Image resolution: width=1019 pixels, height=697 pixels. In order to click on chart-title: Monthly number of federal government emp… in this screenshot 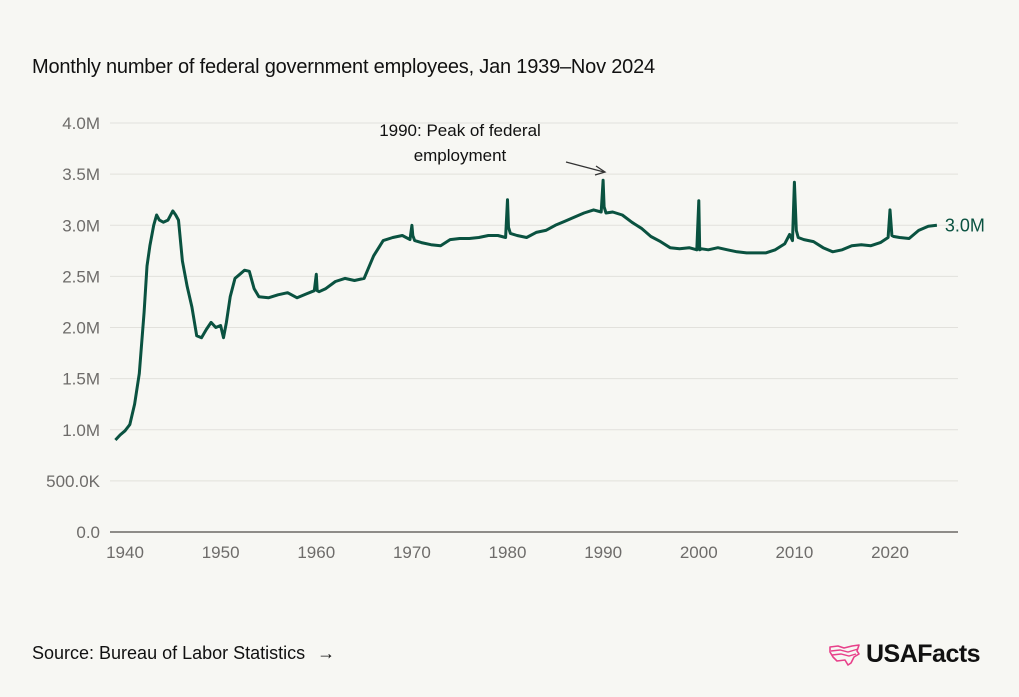, I will do `click(343, 67)`.